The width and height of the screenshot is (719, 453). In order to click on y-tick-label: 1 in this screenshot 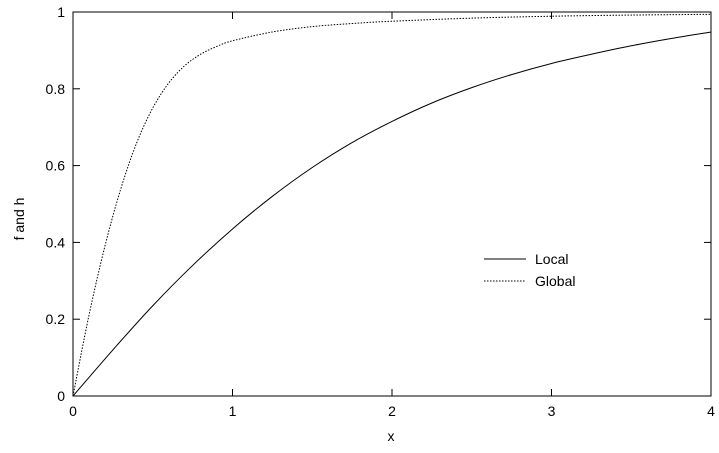, I will do `click(61, 12)`.